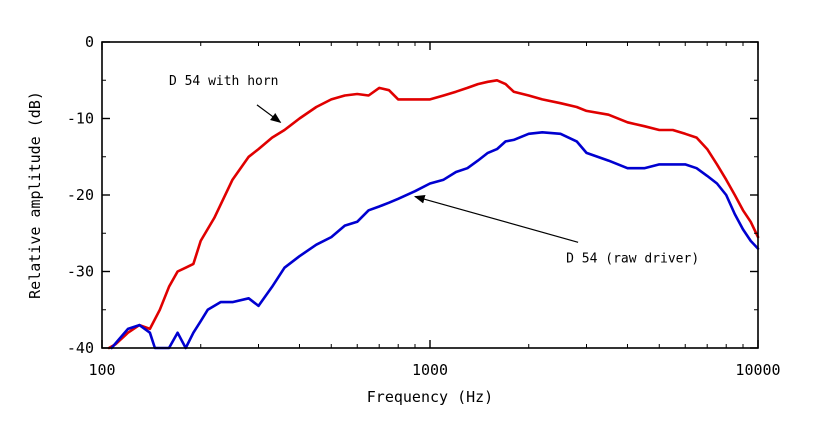 The width and height of the screenshot is (828, 435). What do you see at coordinates (80, 272) in the screenshot?
I see `y-tick-label: -30` at bounding box center [80, 272].